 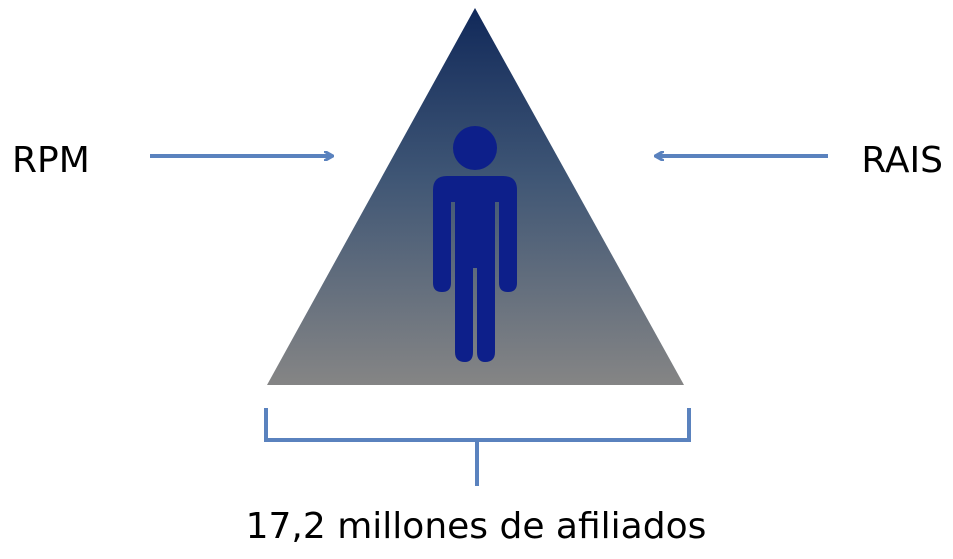 I want to click on bracket, so click(x=477, y=447).